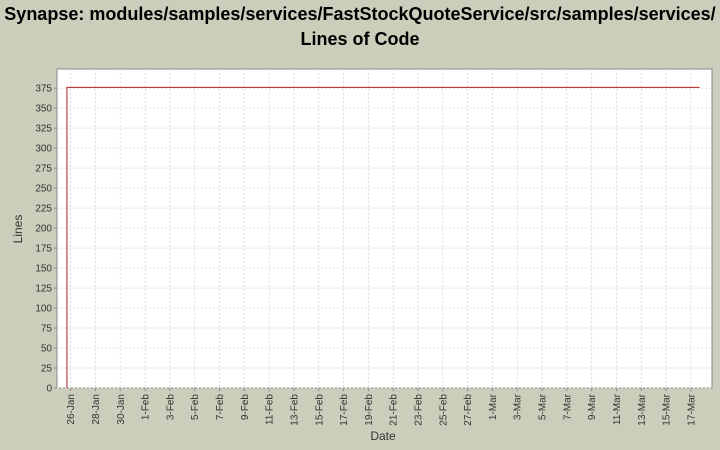  I want to click on y-tick-label: 50, so click(47, 349).